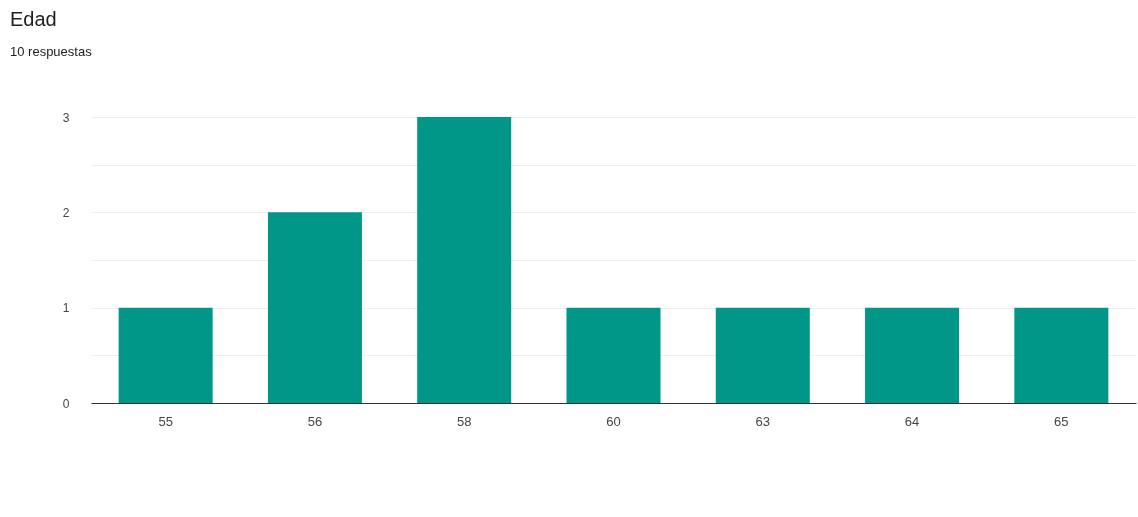 The image size is (1138, 517). Describe the element at coordinates (1061, 421) in the screenshot. I see `x-tick-label: 65` at that location.